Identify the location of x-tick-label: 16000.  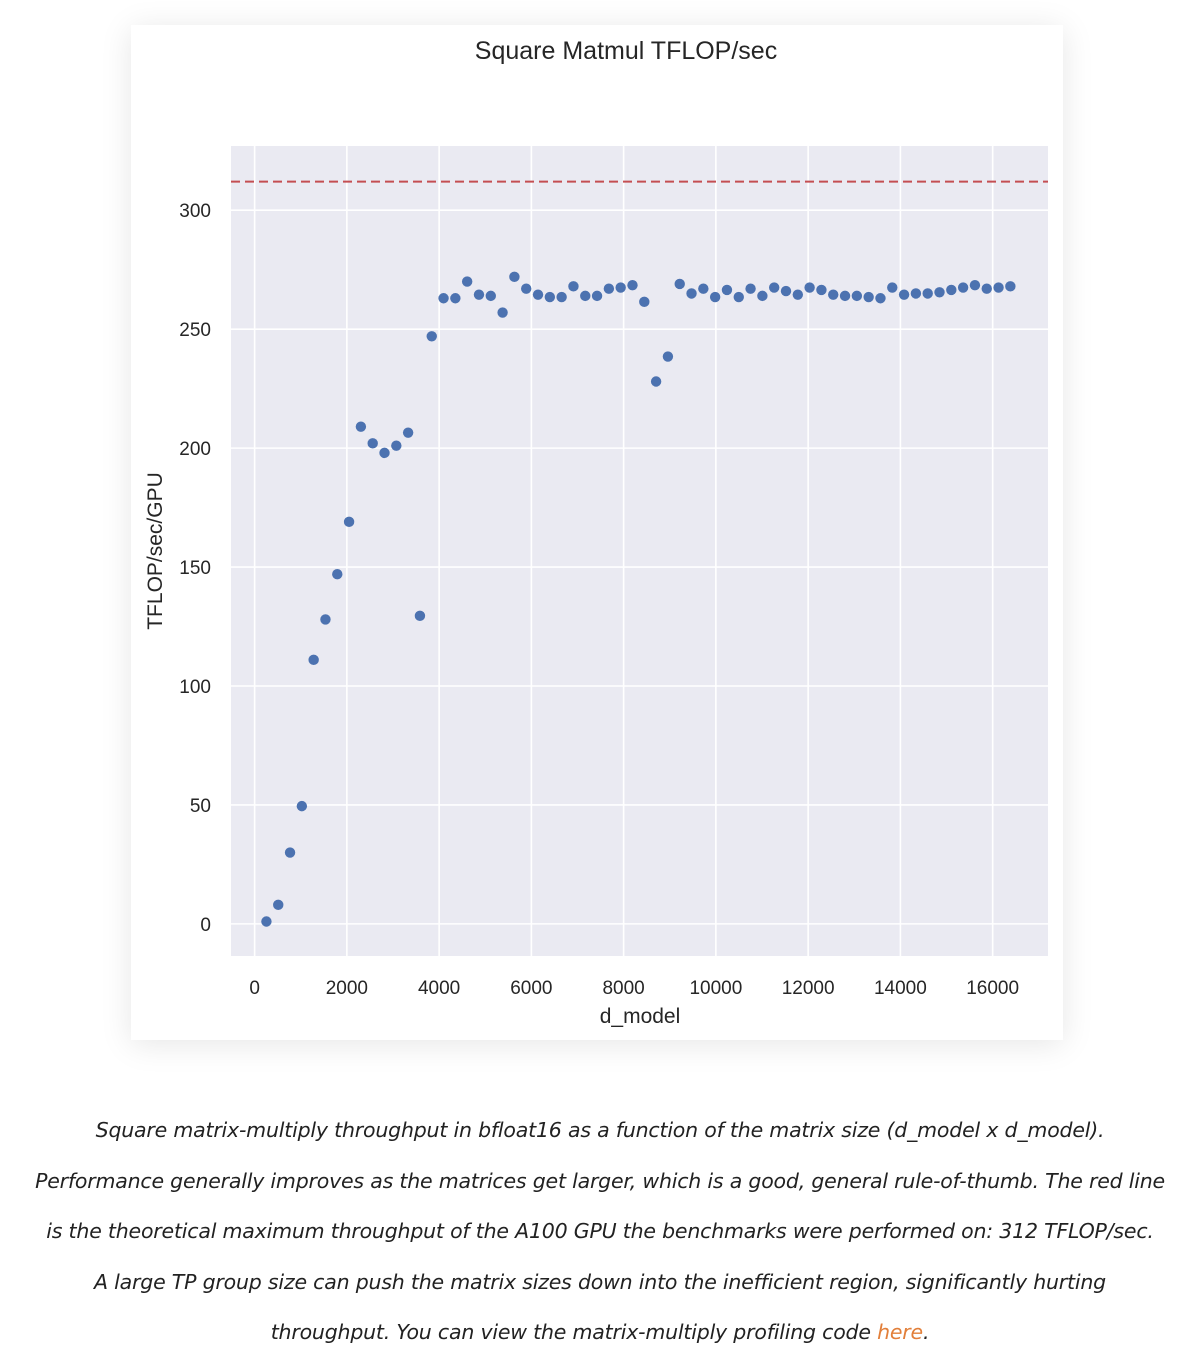
(992, 988).